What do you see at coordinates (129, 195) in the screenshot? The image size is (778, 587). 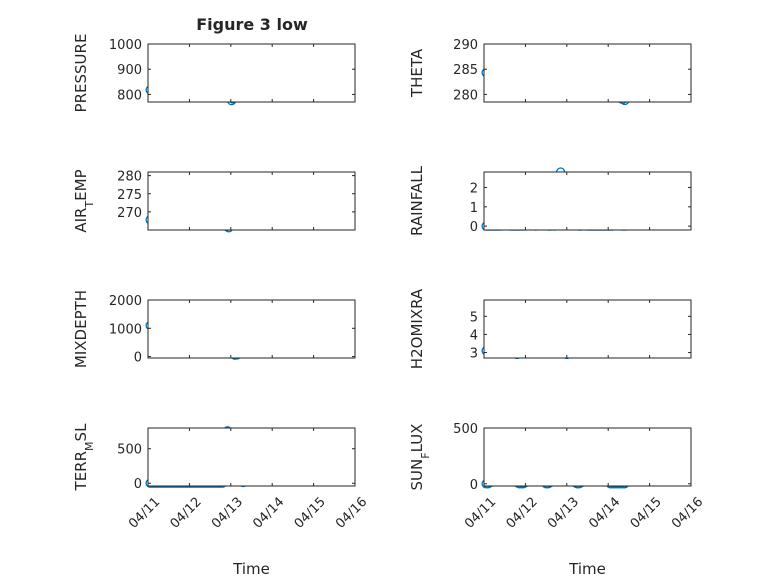 I see `y-tick-label: 275` at bounding box center [129, 195].